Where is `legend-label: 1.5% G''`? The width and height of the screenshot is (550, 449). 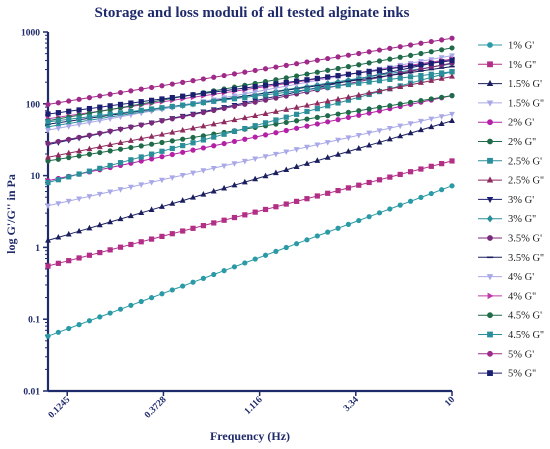 legend-label: 1.5% G'' is located at coordinates (526, 103).